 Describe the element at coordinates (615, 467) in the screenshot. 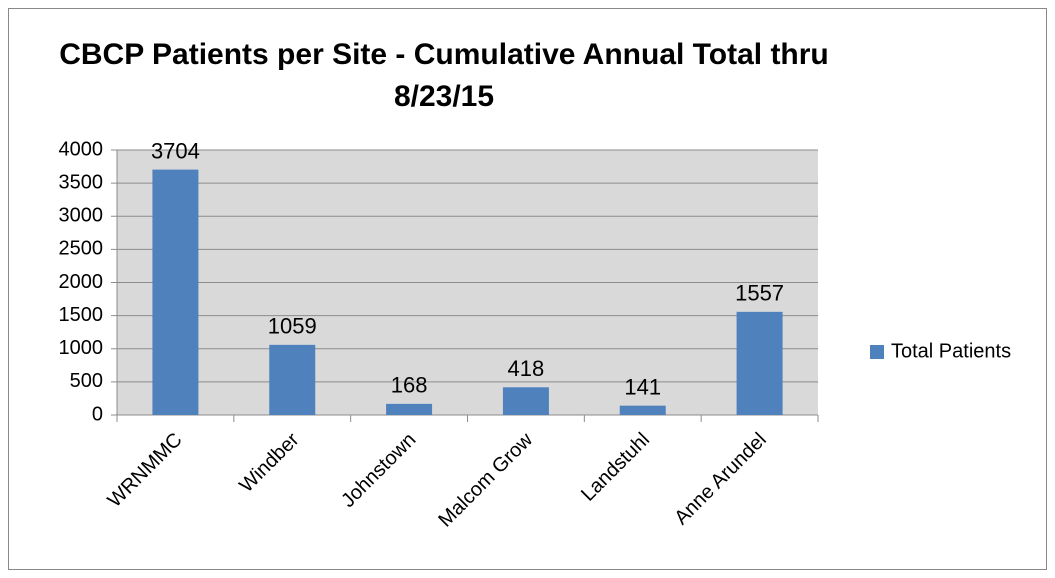

I see `x-tick-label: Landstuhl` at that location.